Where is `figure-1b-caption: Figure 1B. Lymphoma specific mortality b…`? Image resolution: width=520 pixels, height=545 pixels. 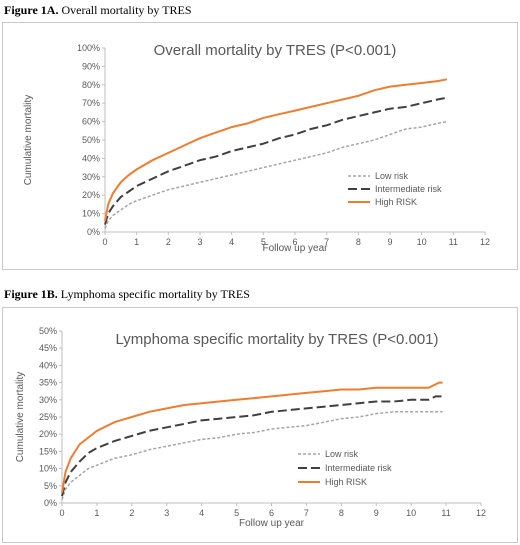
figure-1b-caption: Figure 1B. Lymphoma specific mortality b… is located at coordinates (127, 294).